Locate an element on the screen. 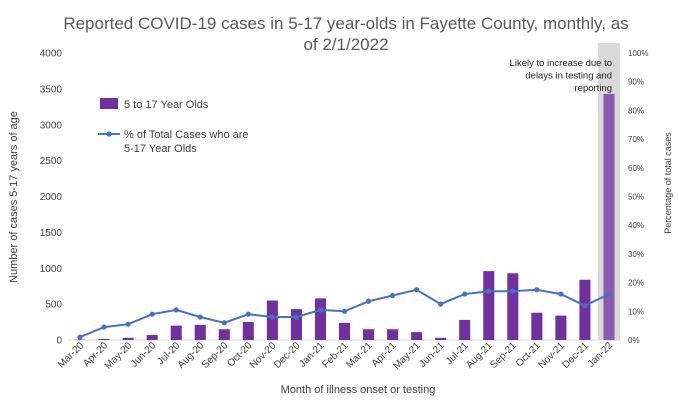 Image resolution: width=678 pixels, height=403 pixels. y2-tick-label: 80% is located at coordinates (636, 110).